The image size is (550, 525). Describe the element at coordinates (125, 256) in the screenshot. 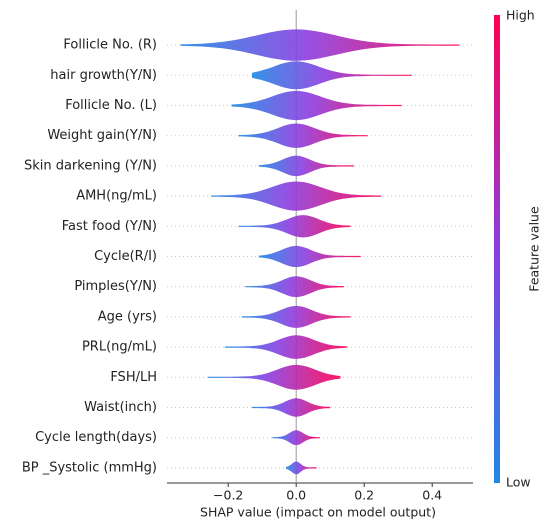

I see `category-label: Cycle(R/I)` at that location.